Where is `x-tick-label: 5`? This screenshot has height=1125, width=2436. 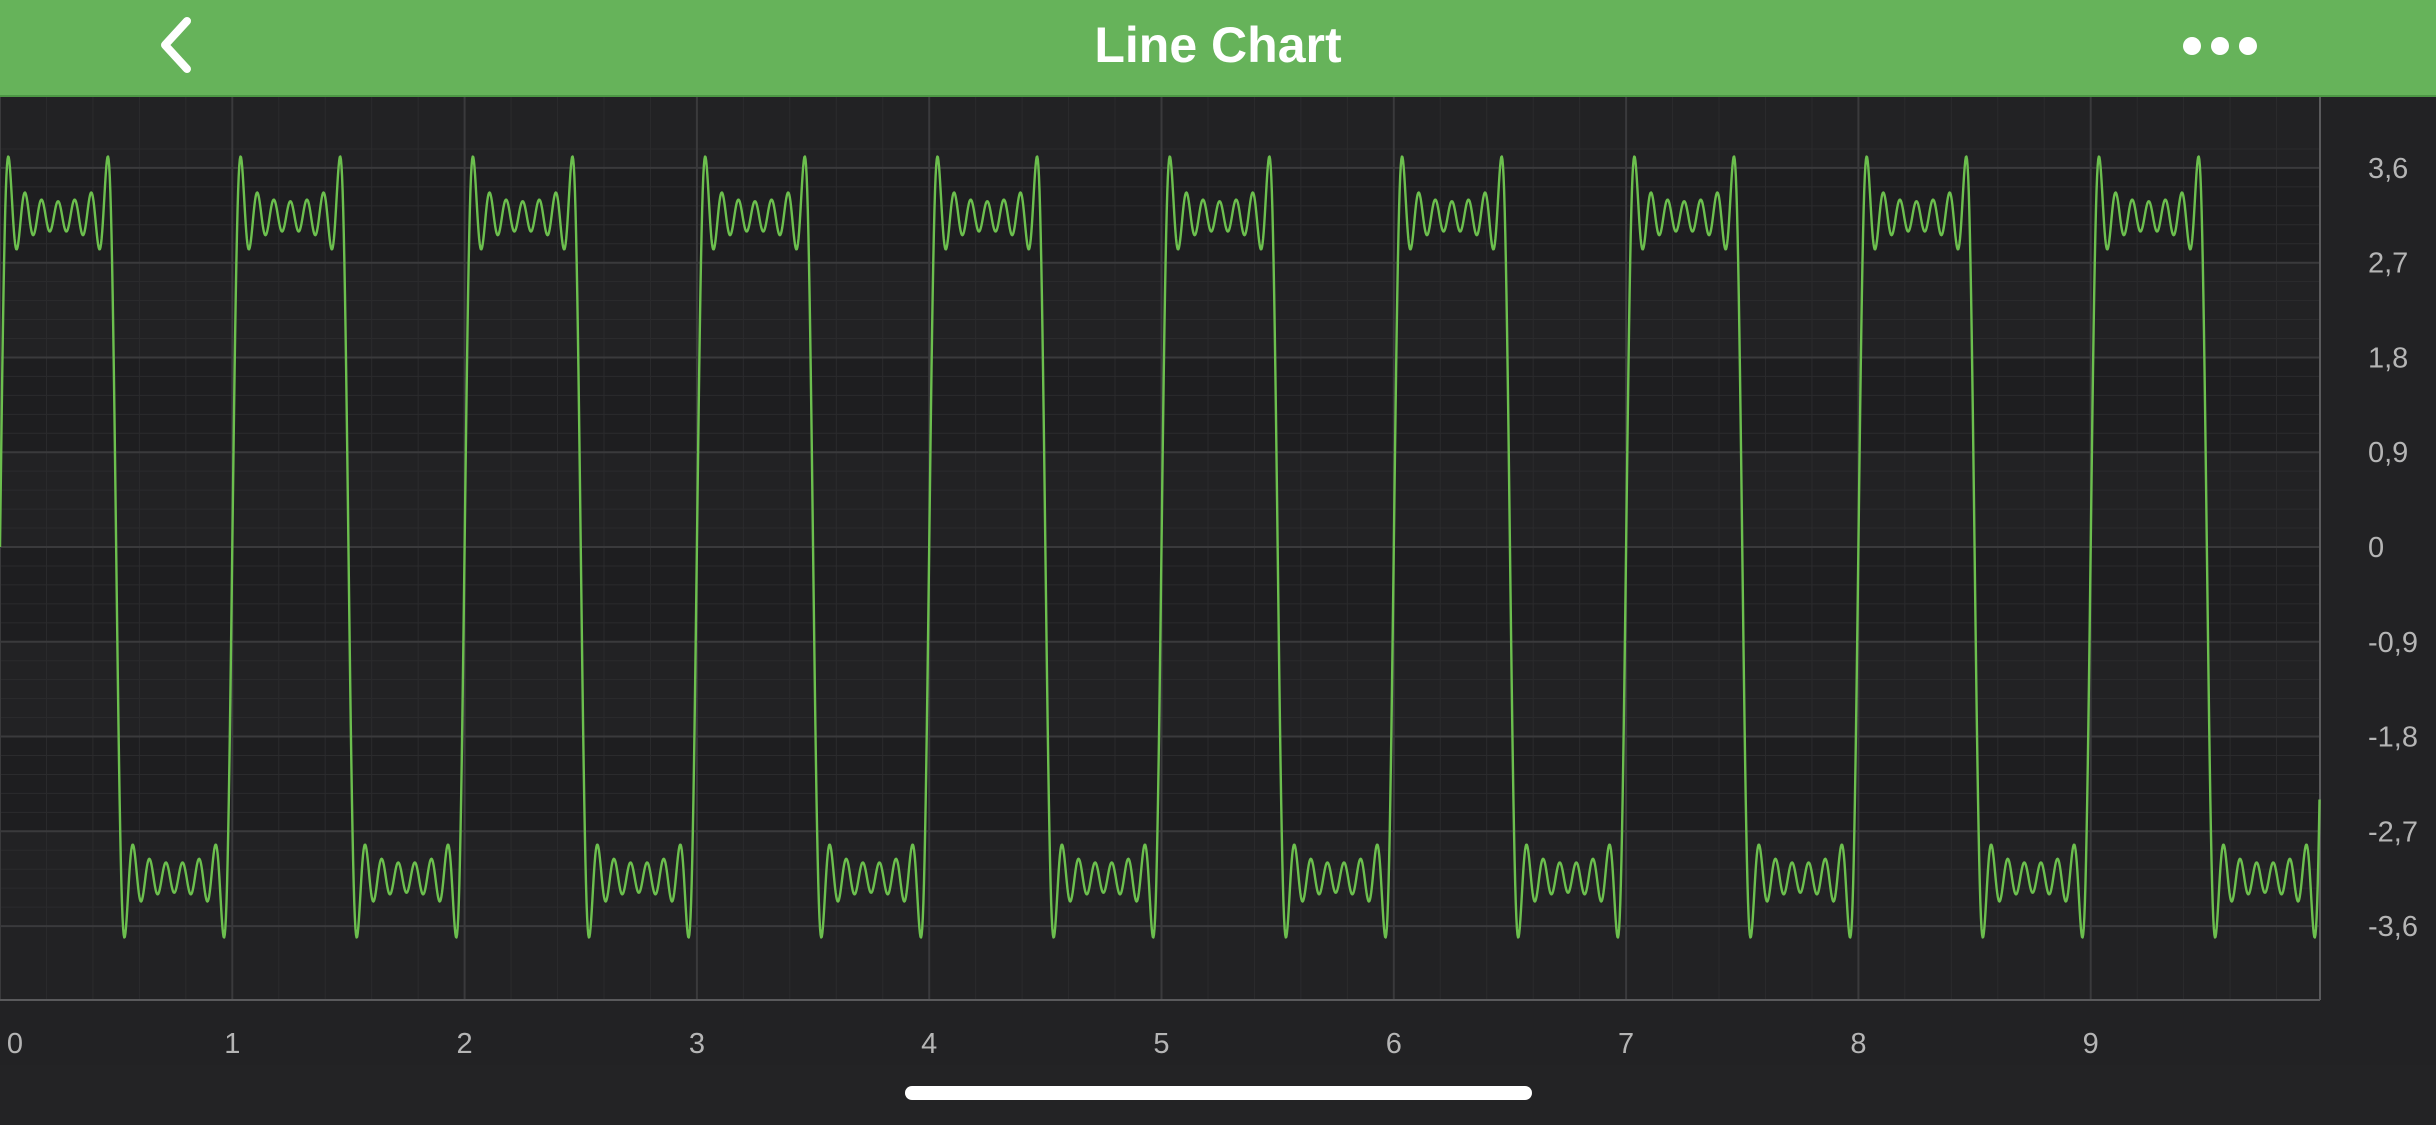 x-tick-label: 5 is located at coordinates (1161, 1044).